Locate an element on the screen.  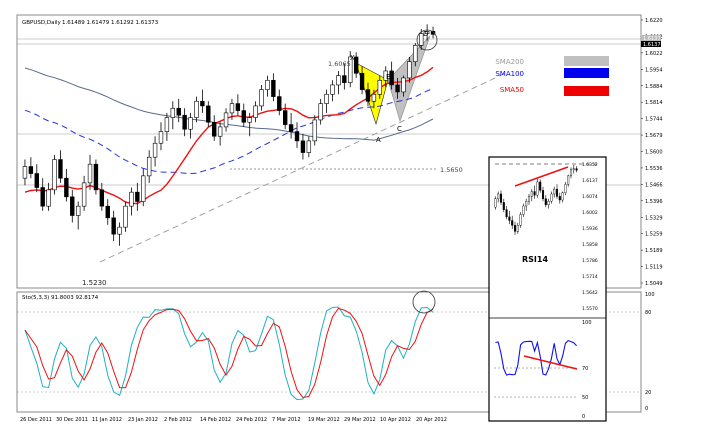
label-x: X is located at coordinates (352, 58).